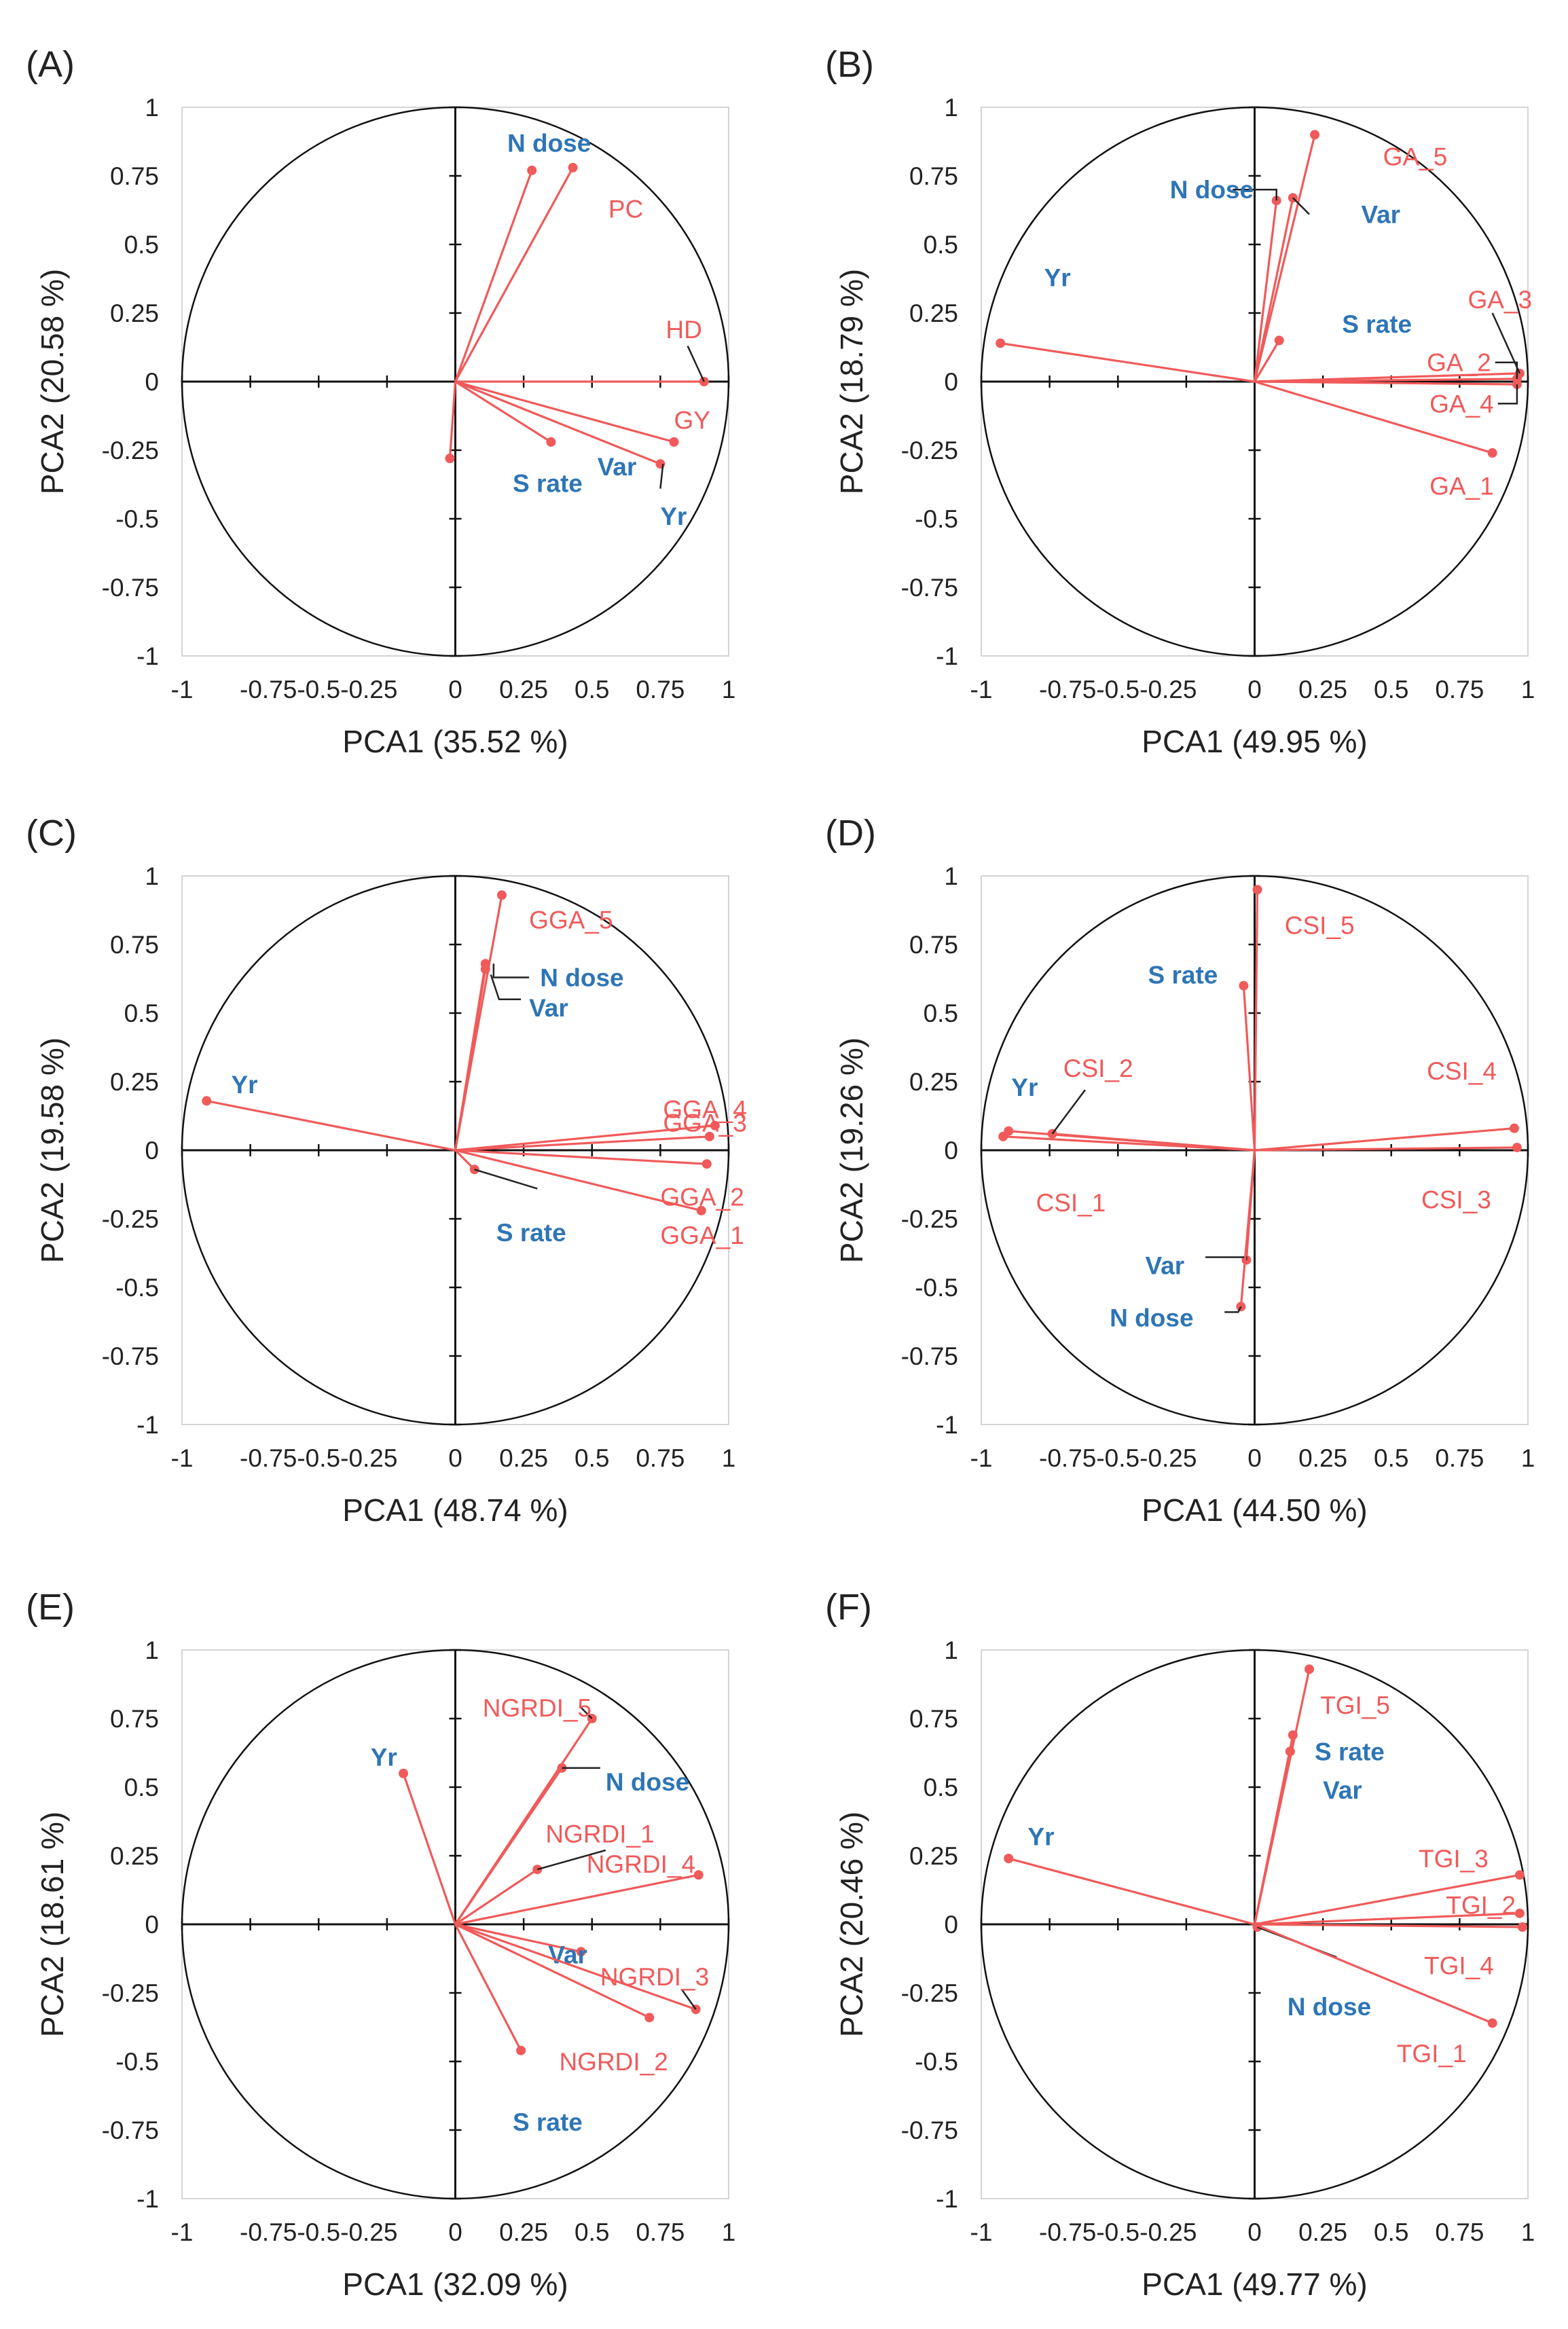  Describe the element at coordinates (53, 381) in the screenshot. I see `y-axis-title: PCA2 (20.58 %)` at that location.